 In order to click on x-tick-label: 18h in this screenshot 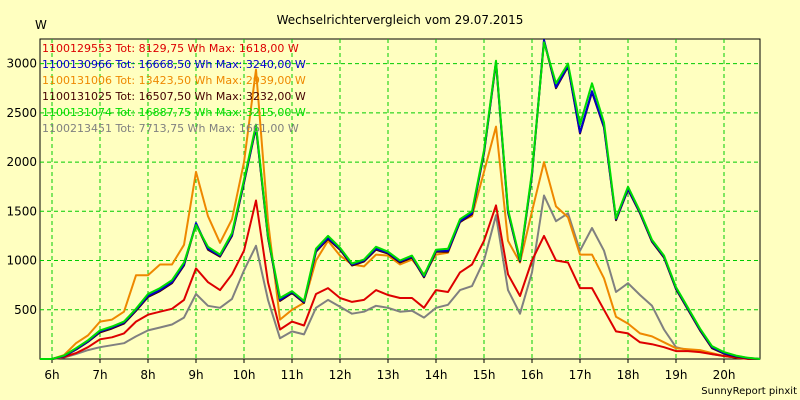, I will do `click(628, 375)`.